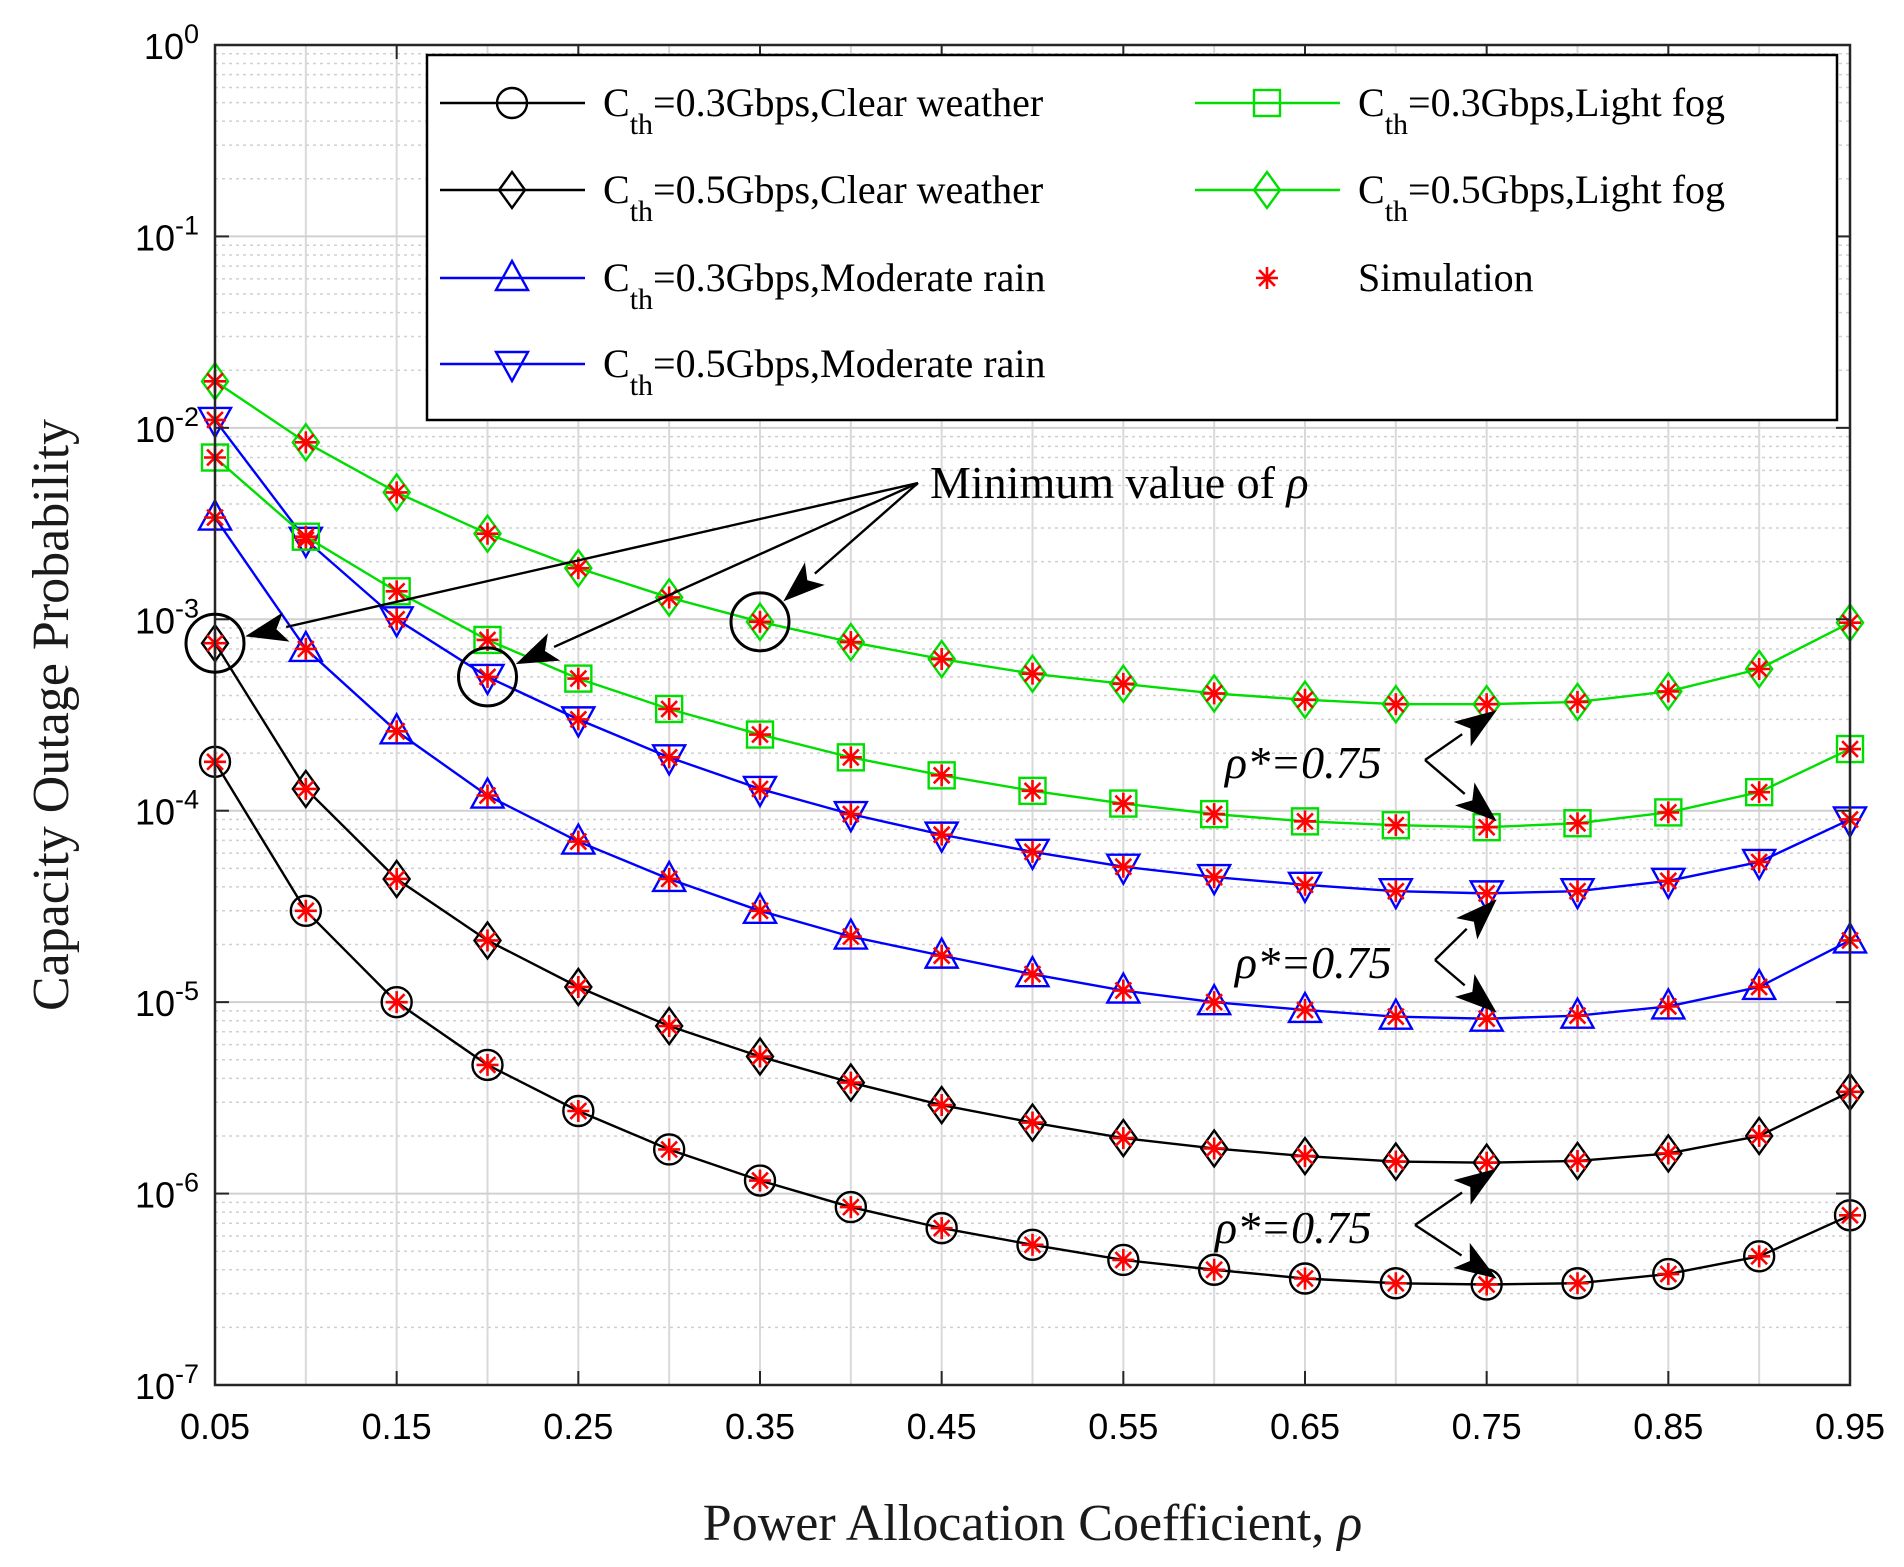  Describe the element at coordinates (1123, 1426) in the screenshot. I see `x-tick-label: 0.55` at that location.